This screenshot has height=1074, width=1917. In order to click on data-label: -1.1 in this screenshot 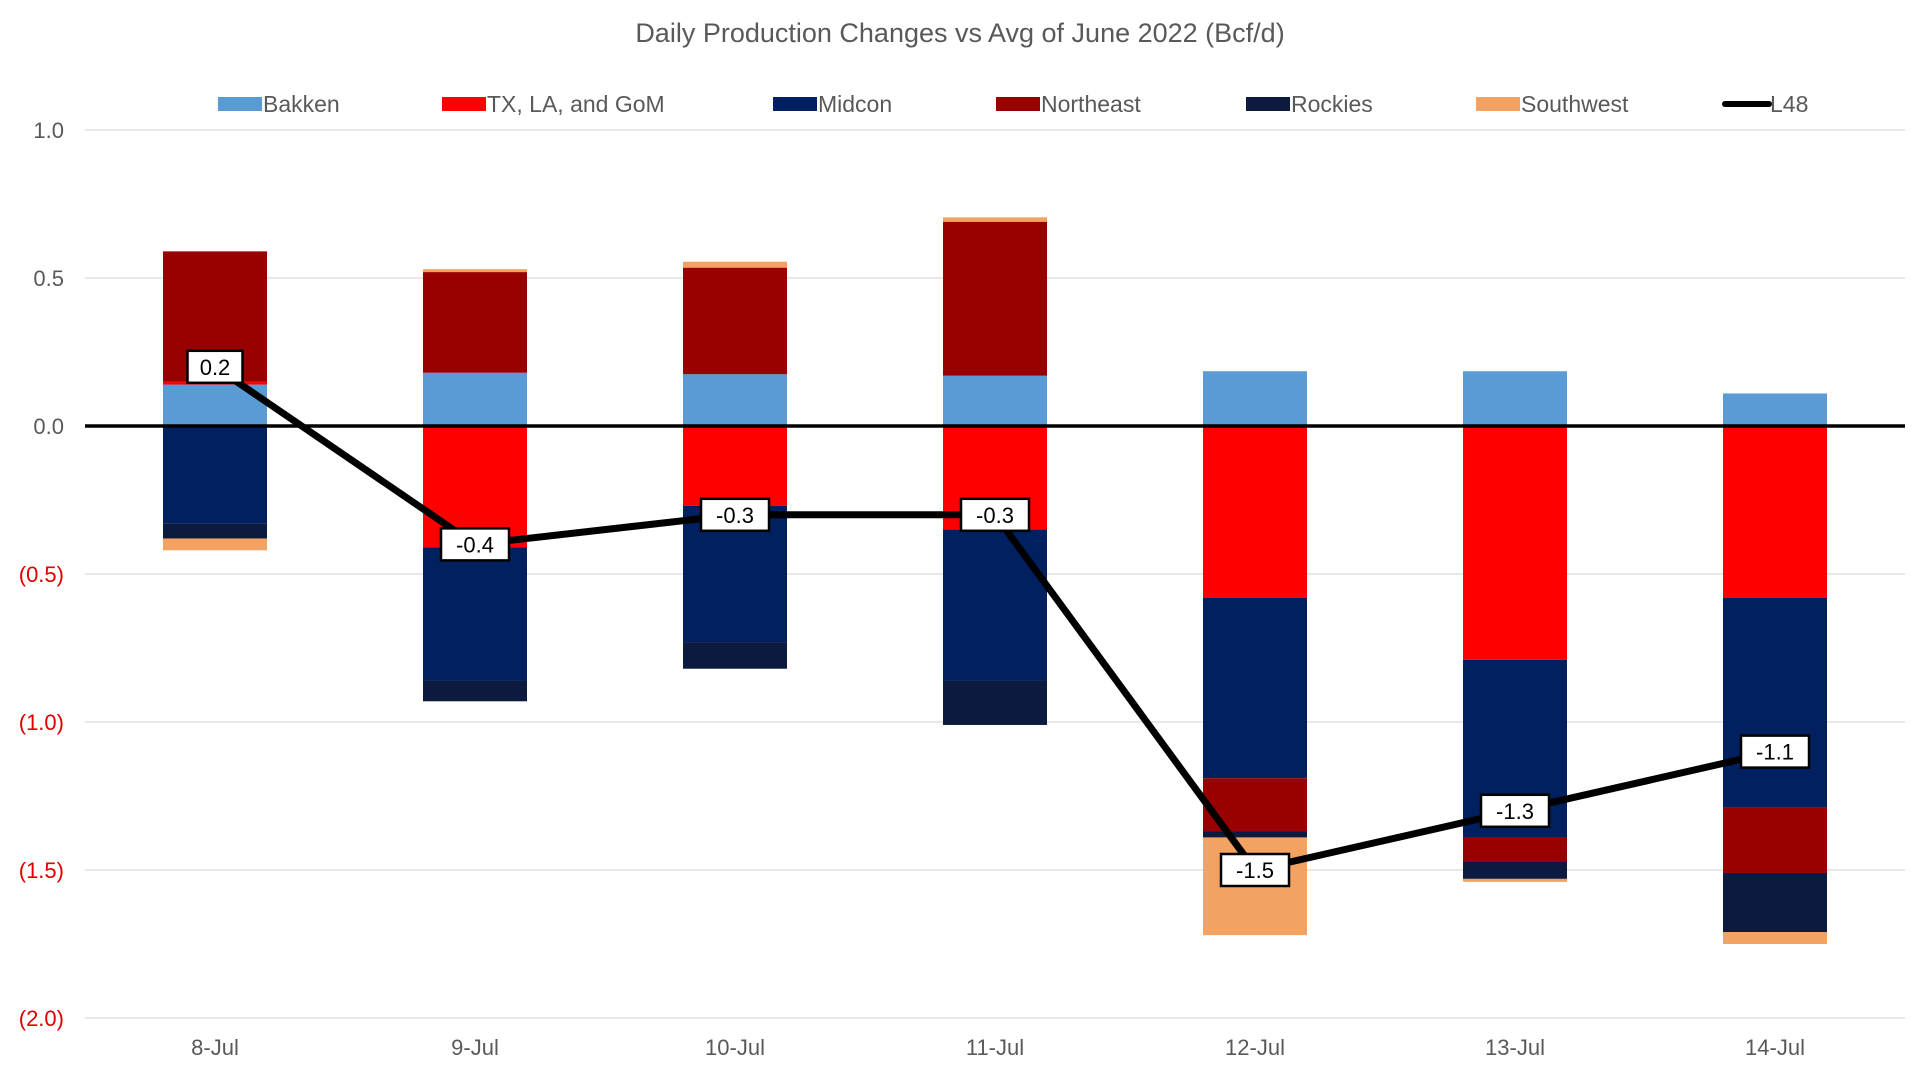, I will do `click(1775, 752)`.